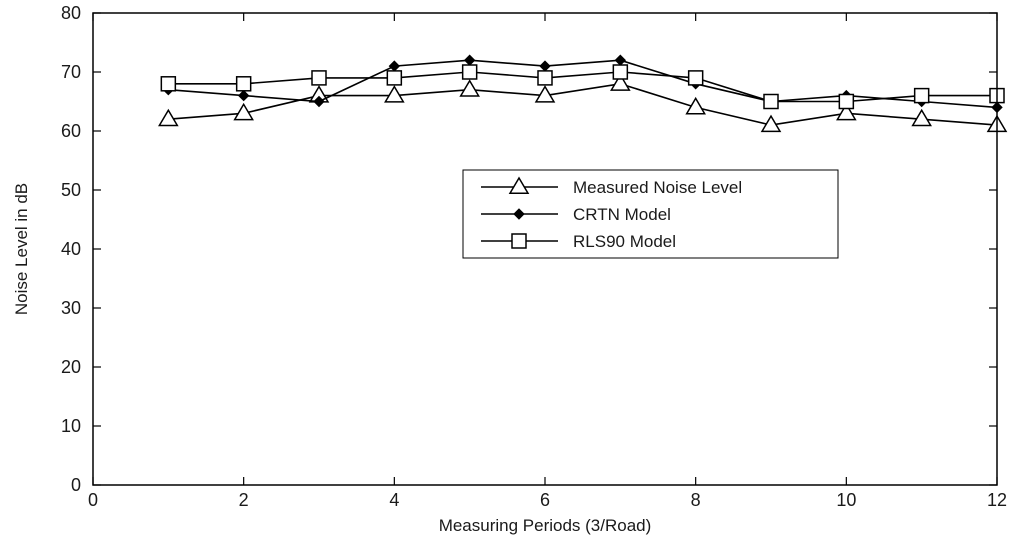 This screenshot has width=1015, height=540. I want to click on series-triangle, so click(583, 103).